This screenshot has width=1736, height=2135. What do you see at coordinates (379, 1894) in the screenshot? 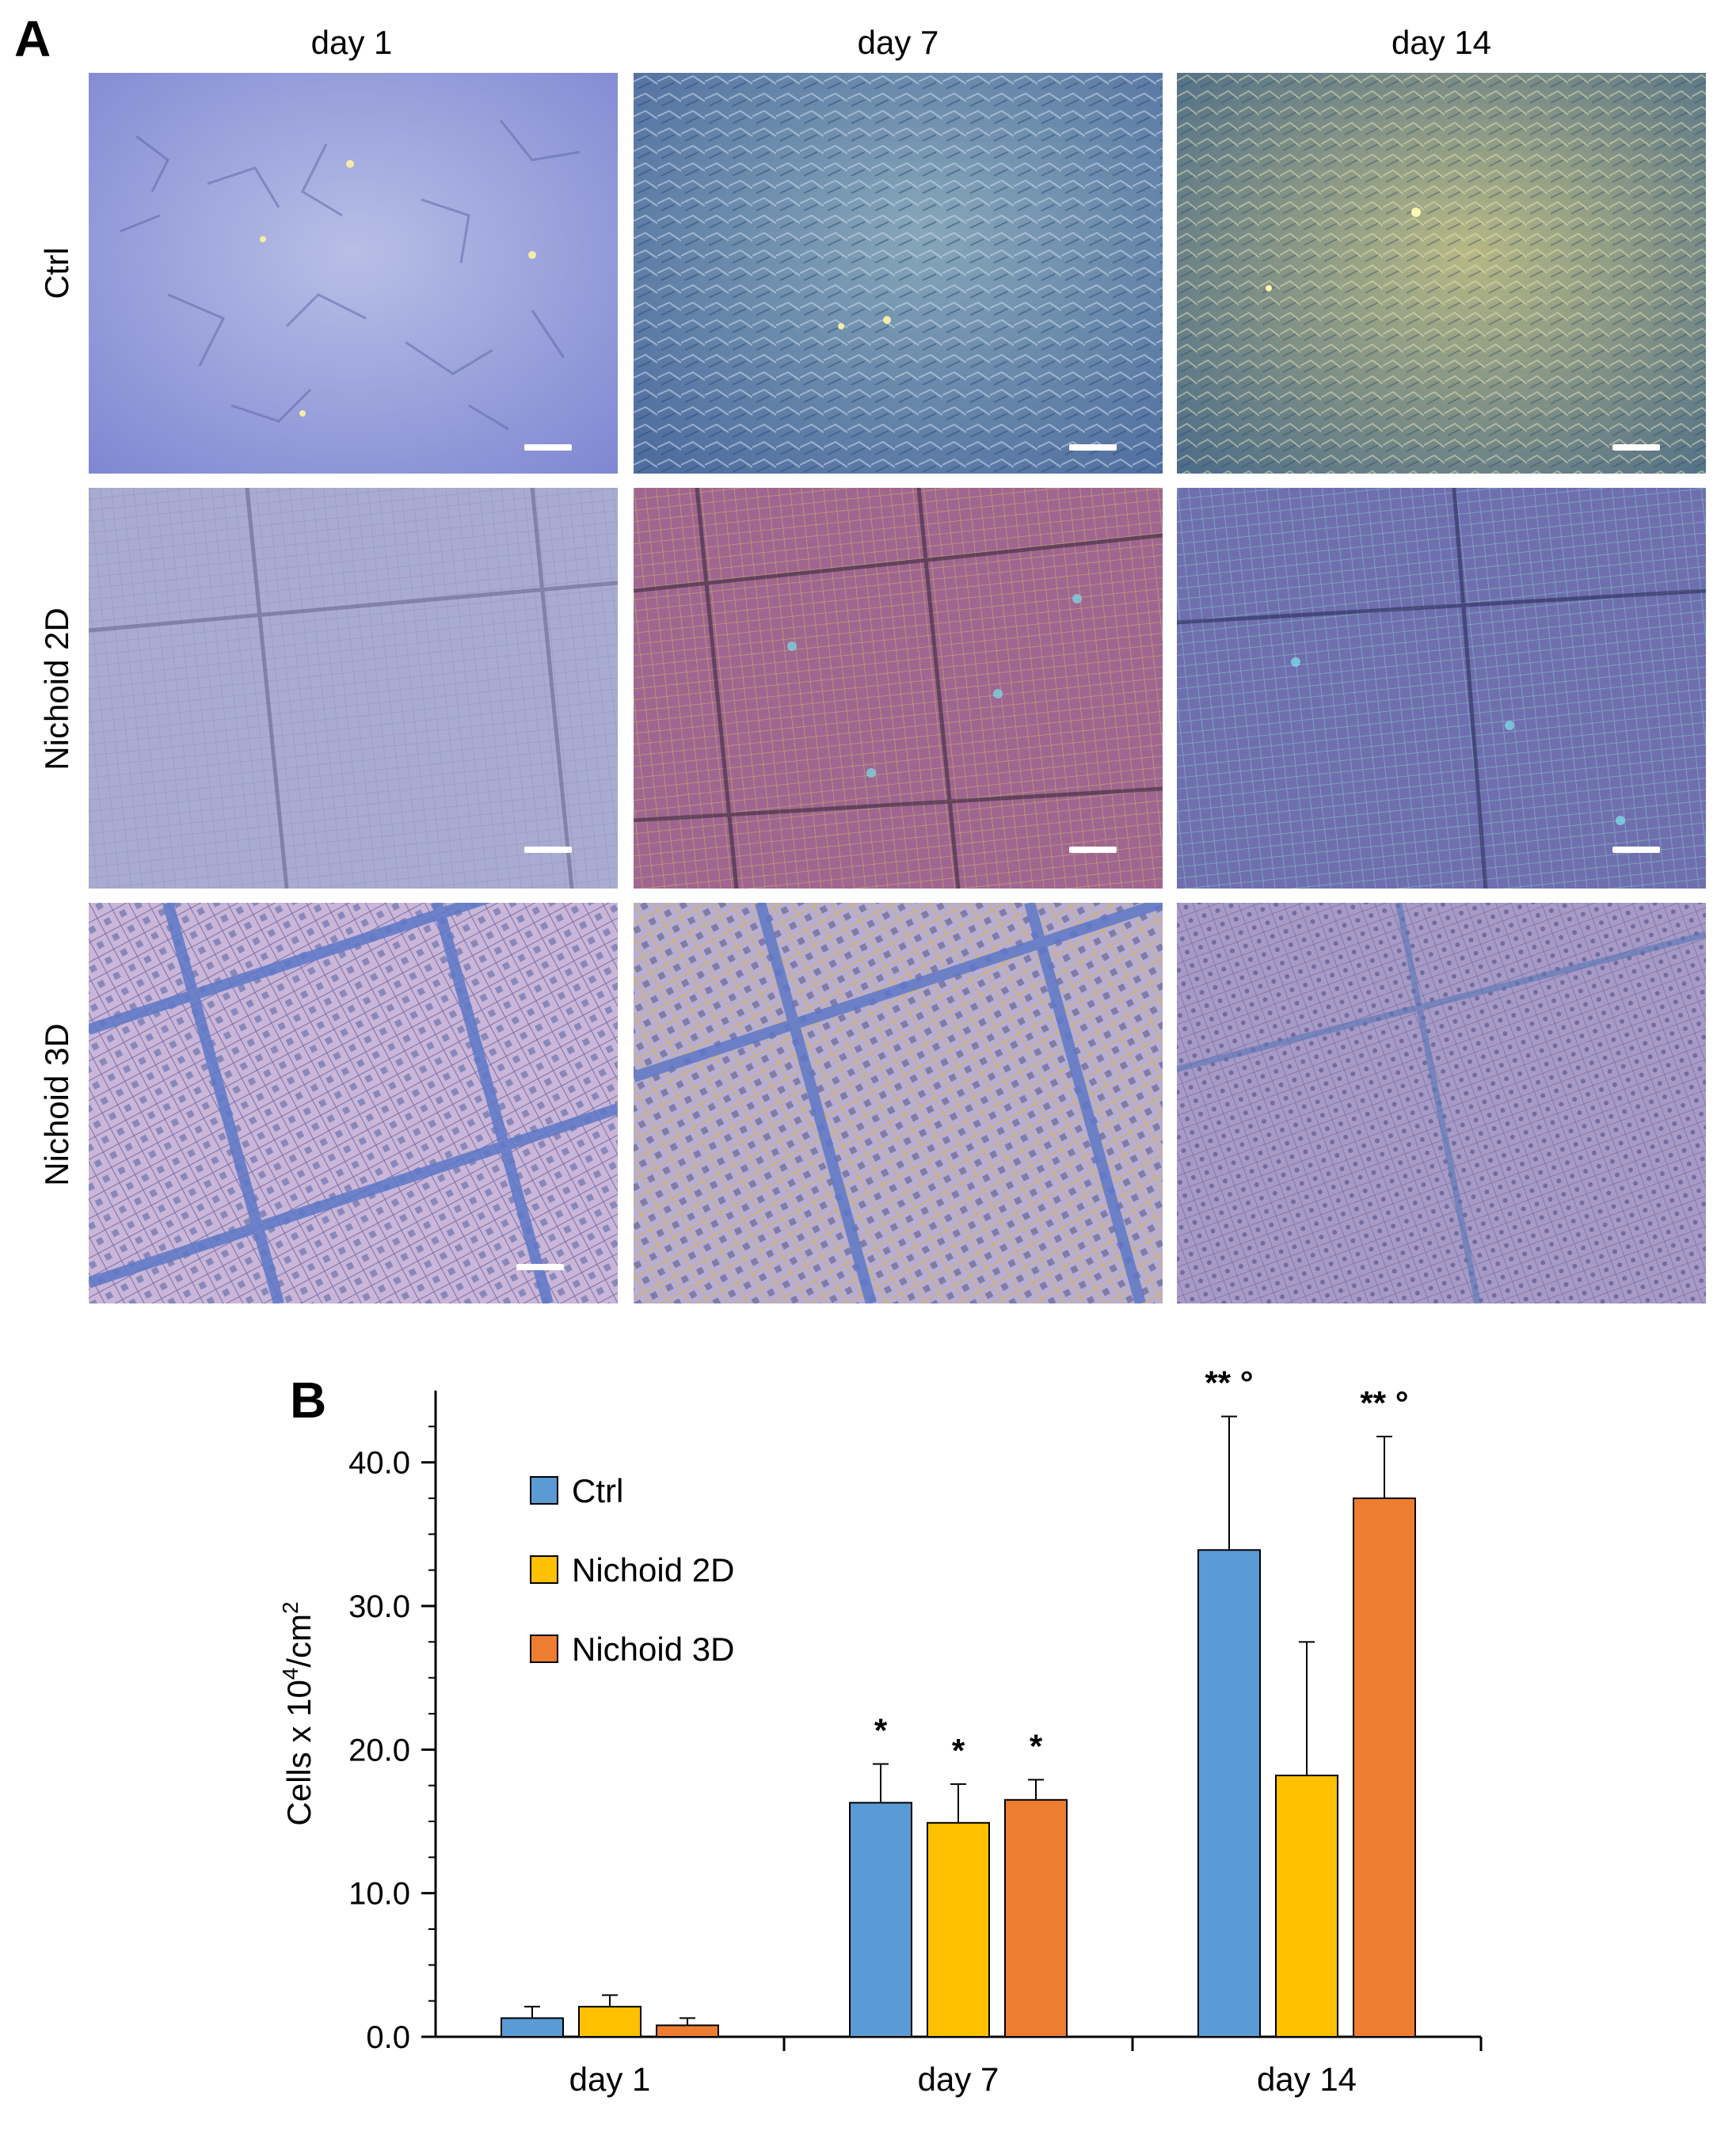
I see `y-tick-label: 10.0` at bounding box center [379, 1894].